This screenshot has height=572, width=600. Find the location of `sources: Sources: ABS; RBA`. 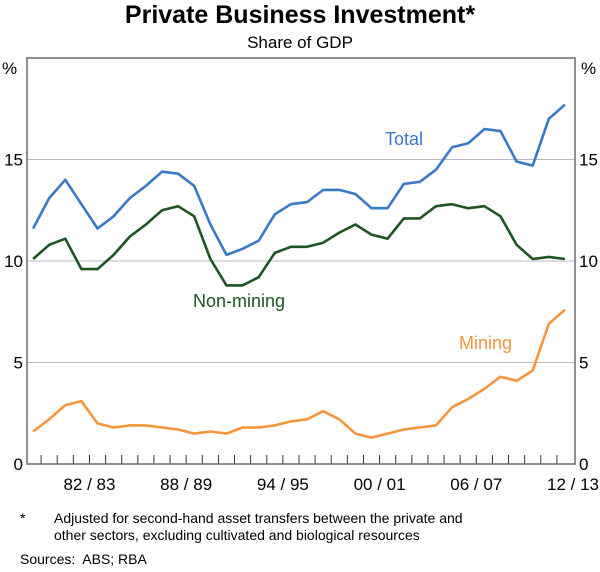

sources: Sources: ABS; RBA is located at coordinates (83, 559).